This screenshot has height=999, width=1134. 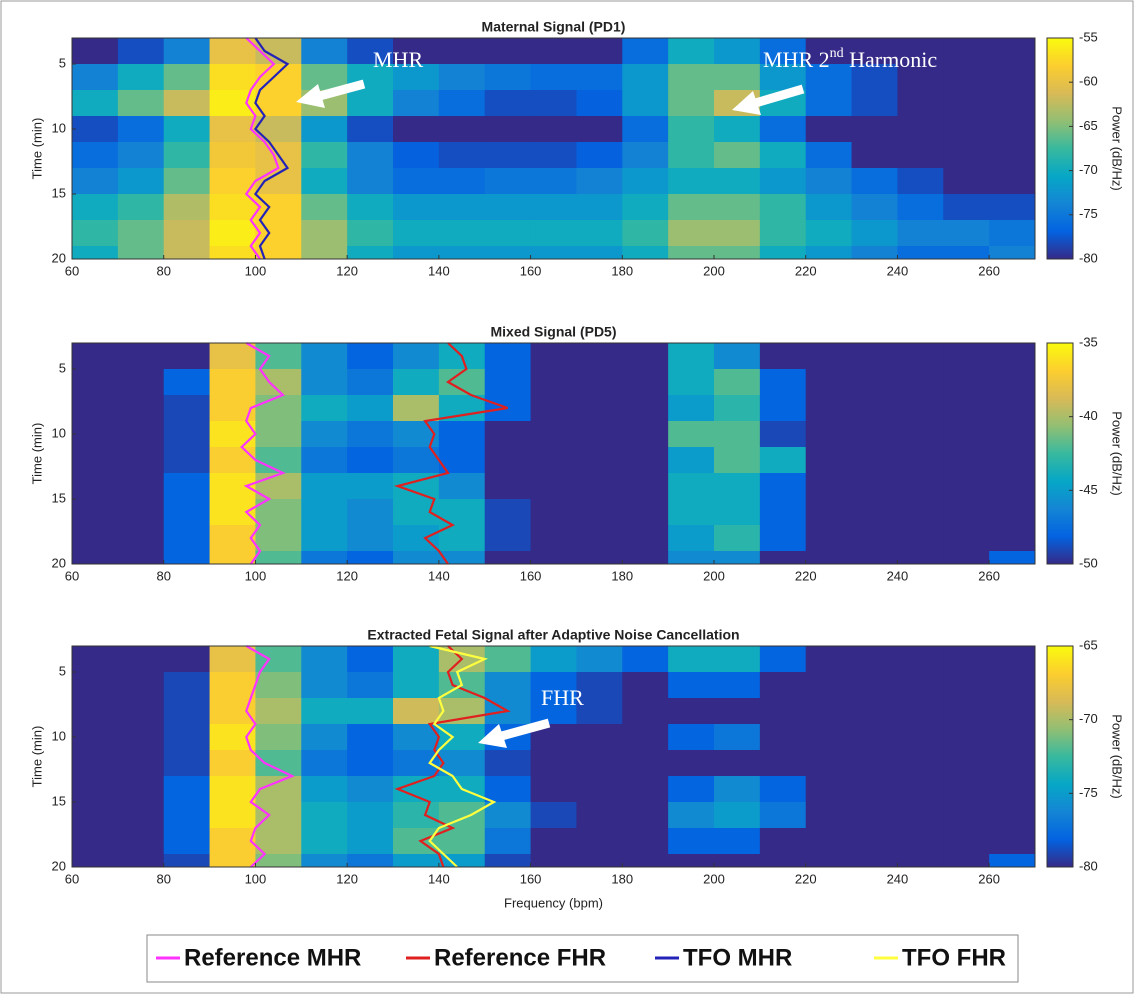 I want to click on x-tick-label: 80, so click(x=163, y=878).